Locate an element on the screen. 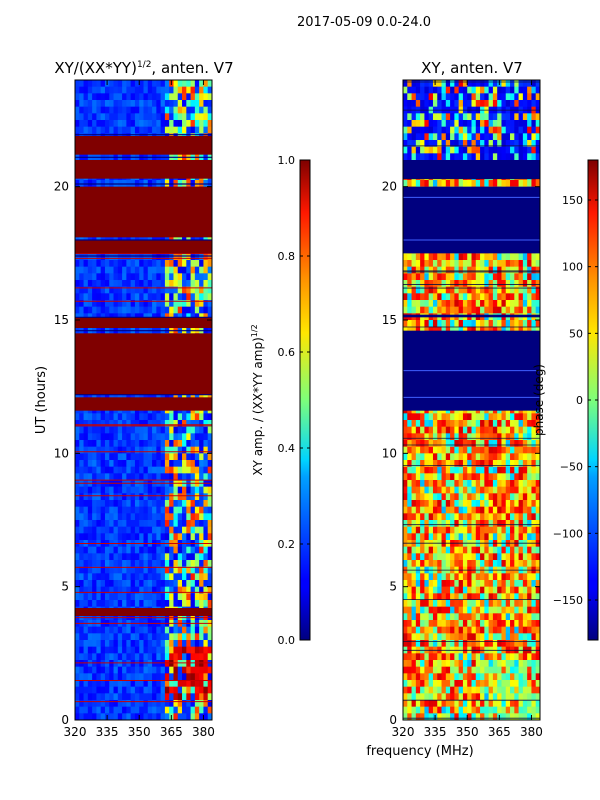  amp-colorbar is located at coordinates (305, 400).